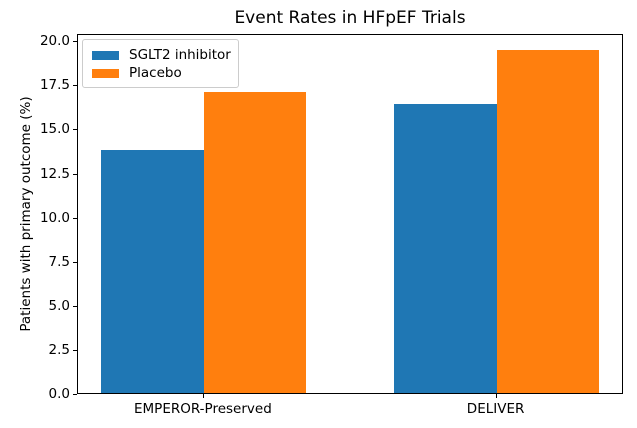 This screenshot has height=428, width=637. I want to click on y-tick-label: 7.5, so click(59, 261).